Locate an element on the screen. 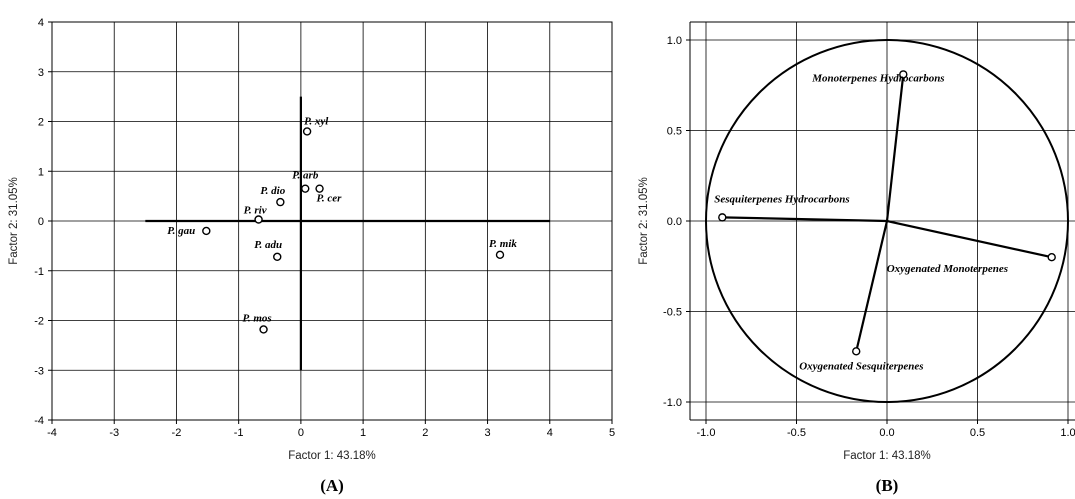  x-tick-label: 1.0 is located at coordinates (1067, 433).